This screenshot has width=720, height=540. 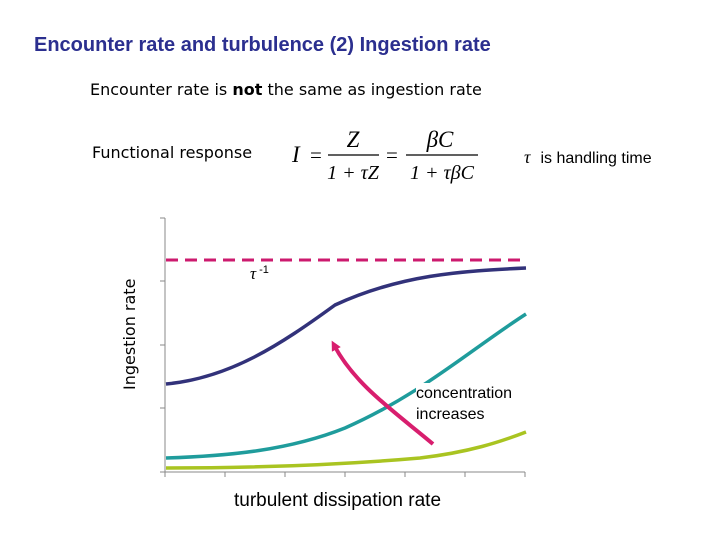 What do you see at coordinates (346, 326) in the screenshot?
I see `curve-high-concentration` at bounding box center [346, 326].